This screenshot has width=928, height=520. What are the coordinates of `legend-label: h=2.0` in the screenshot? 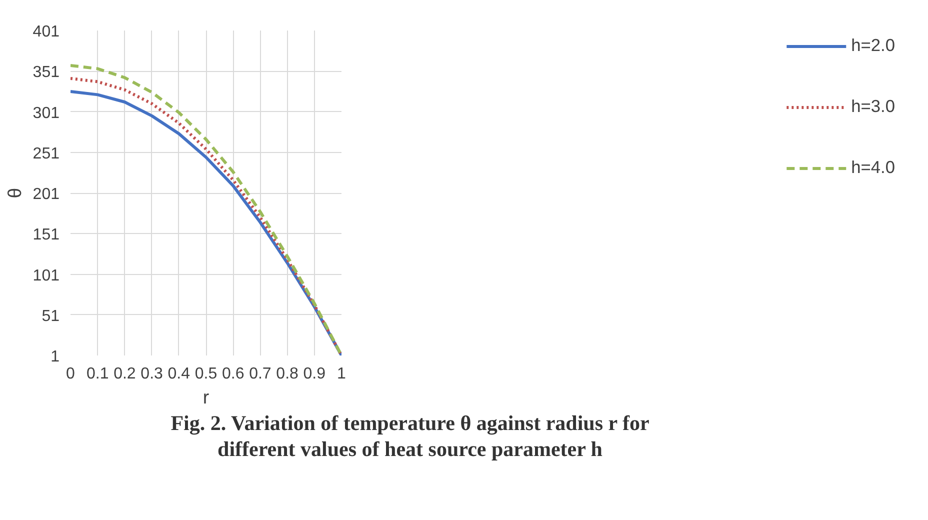 It's located at (873, 45).